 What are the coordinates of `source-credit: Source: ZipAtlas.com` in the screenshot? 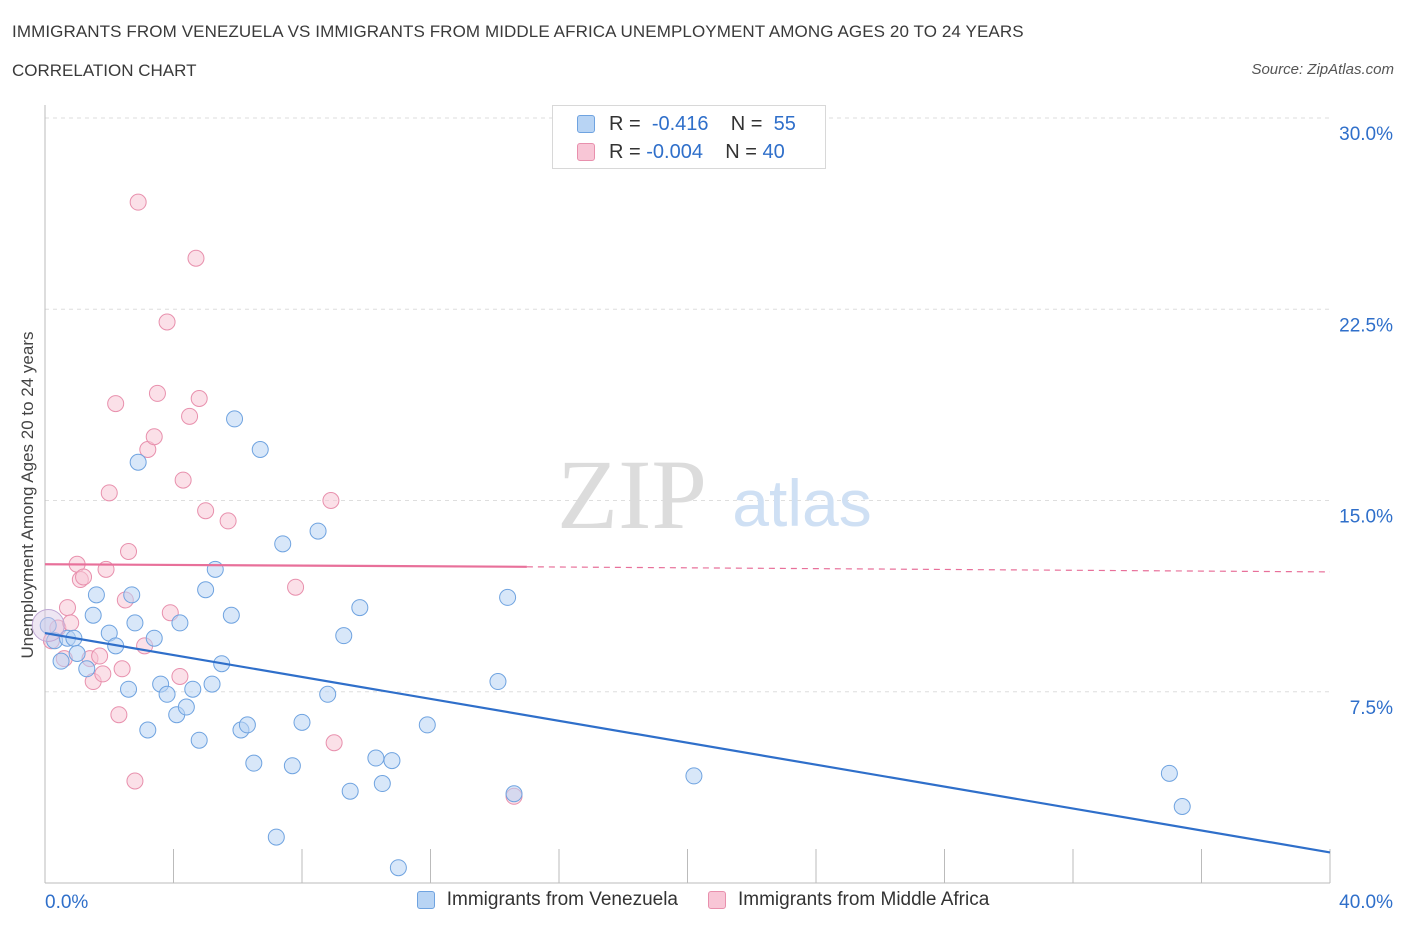 It's located at (1322, 69).